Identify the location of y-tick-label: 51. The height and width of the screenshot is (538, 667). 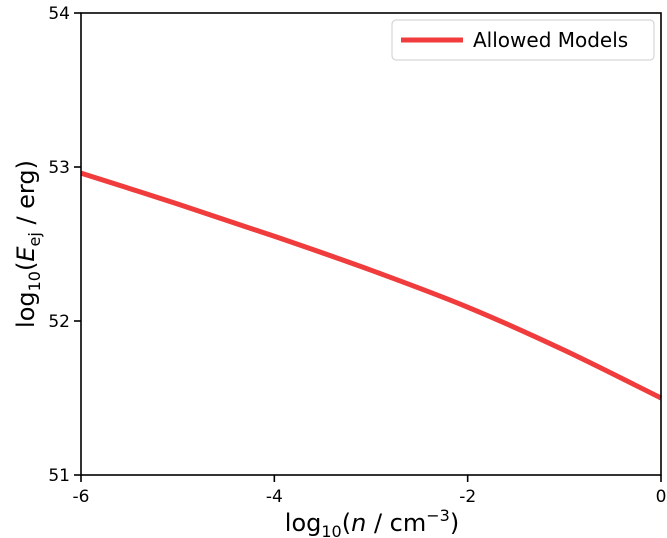
(59, 476).